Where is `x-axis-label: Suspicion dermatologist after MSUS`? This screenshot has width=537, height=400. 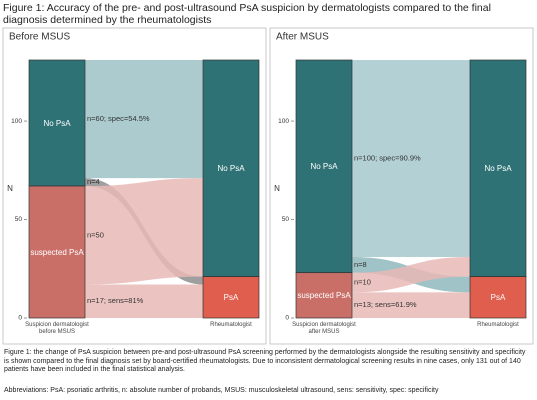 x-axis-label: Suspicion dermatologist after MSUS is located at coordinates (324, 328).